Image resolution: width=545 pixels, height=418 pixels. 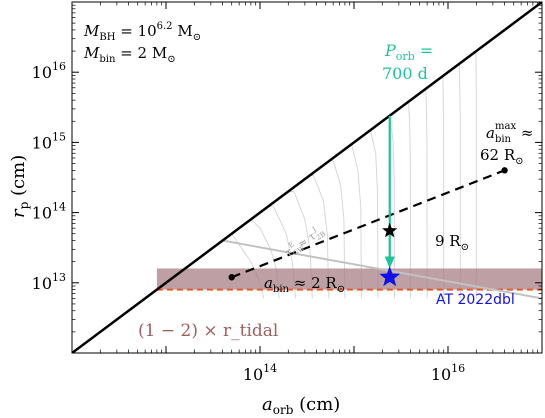 What do you see at coordinates (208, 331) in the screenshot?
I see `tidal-label: (1 − 2) × r_tidal` at bounding box center [208, 331].